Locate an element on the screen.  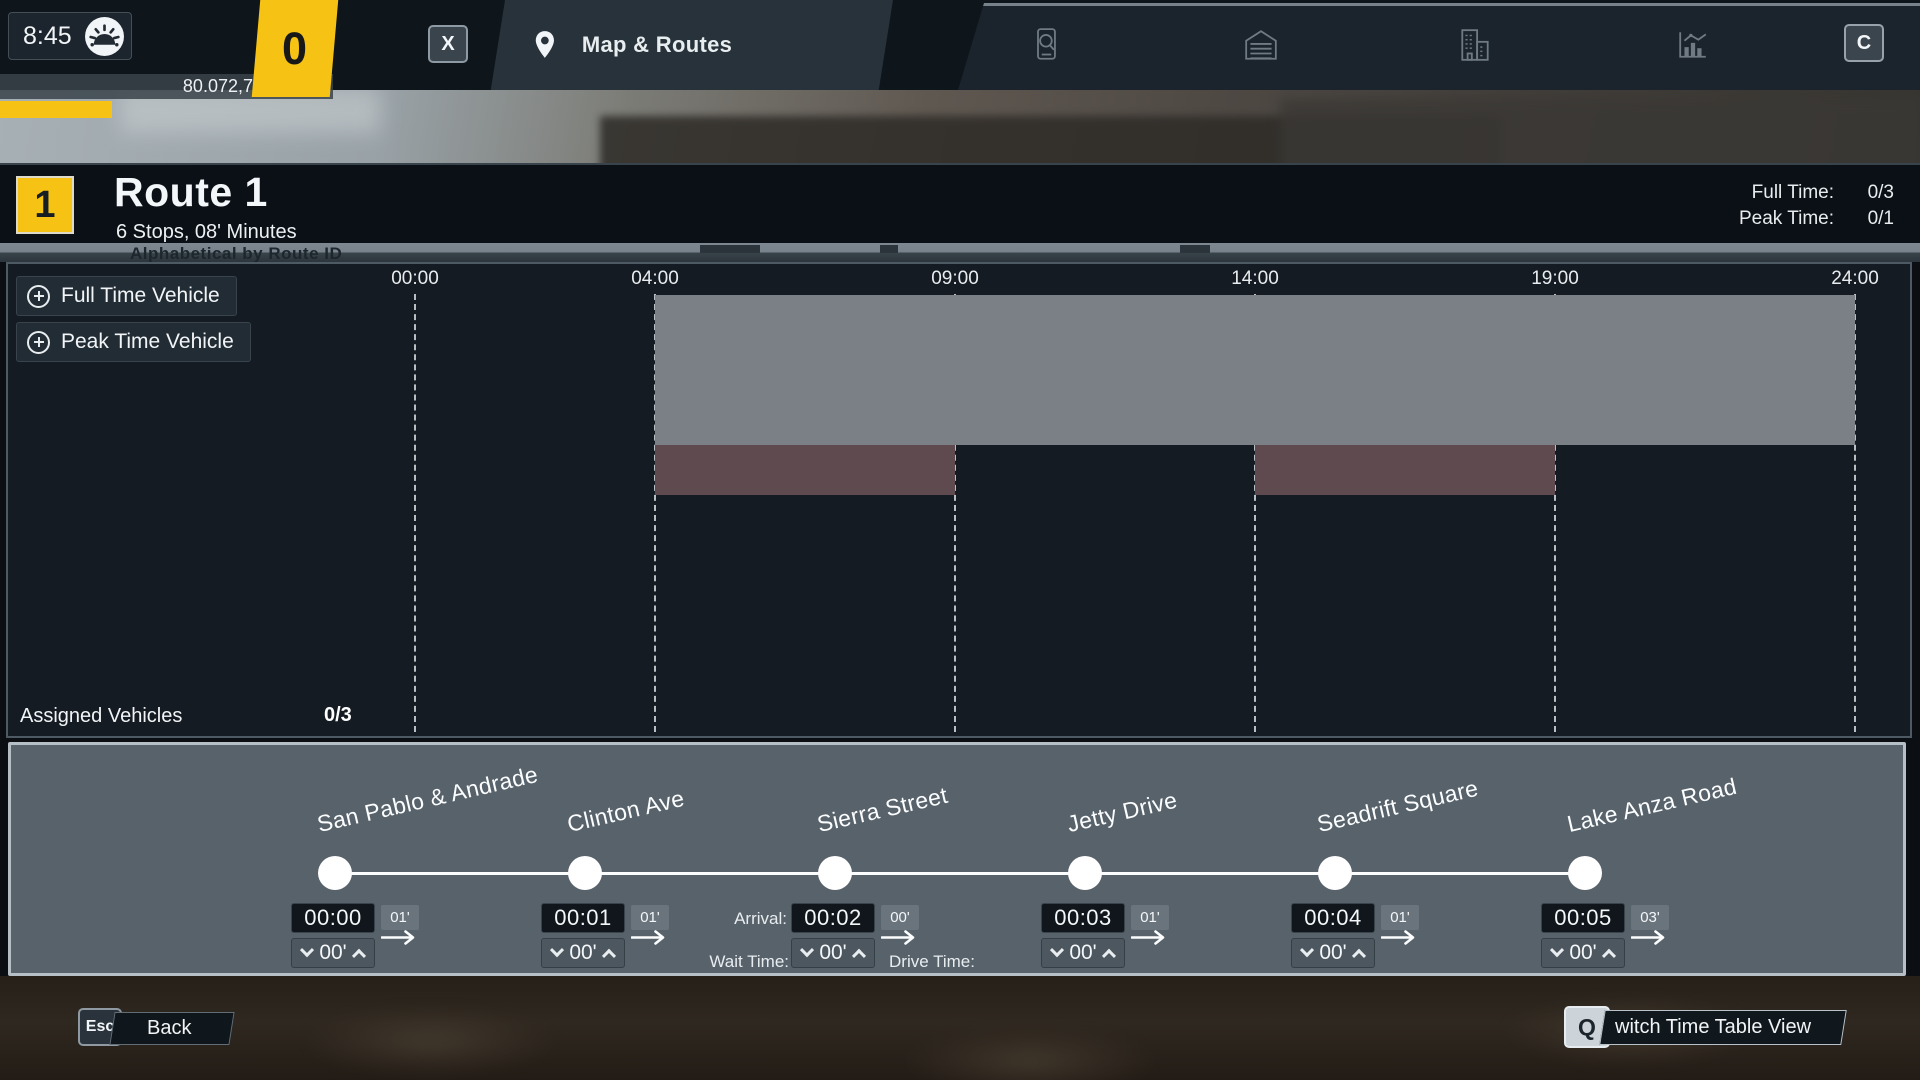
clock-time: 8:45 is located at coordinates (47, 35).